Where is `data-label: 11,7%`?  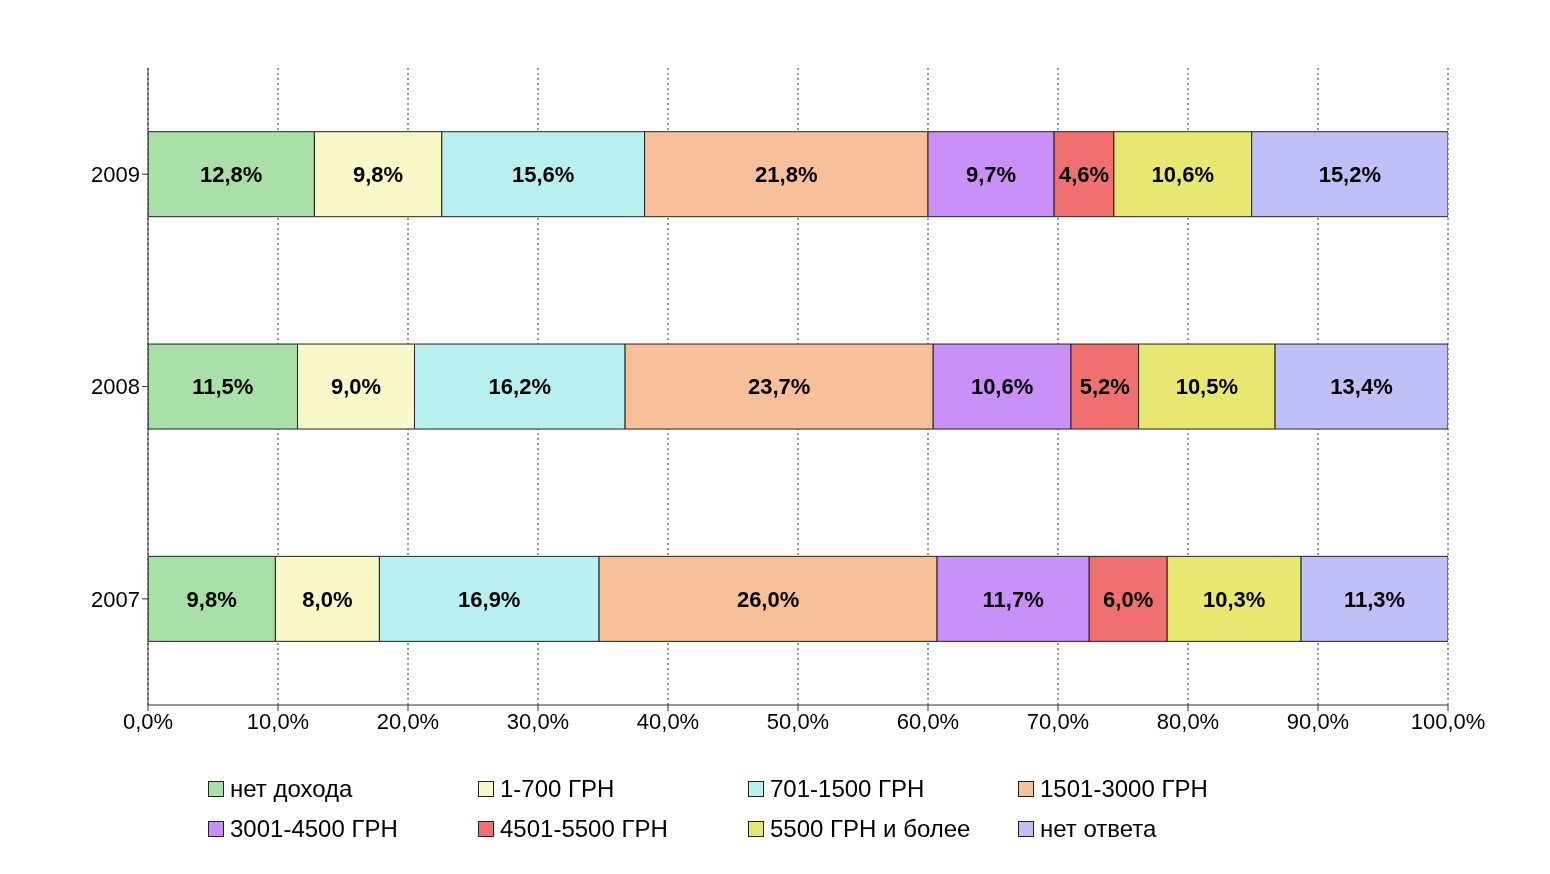
data-label: 11,7% is located at coordinates (1013, 599).